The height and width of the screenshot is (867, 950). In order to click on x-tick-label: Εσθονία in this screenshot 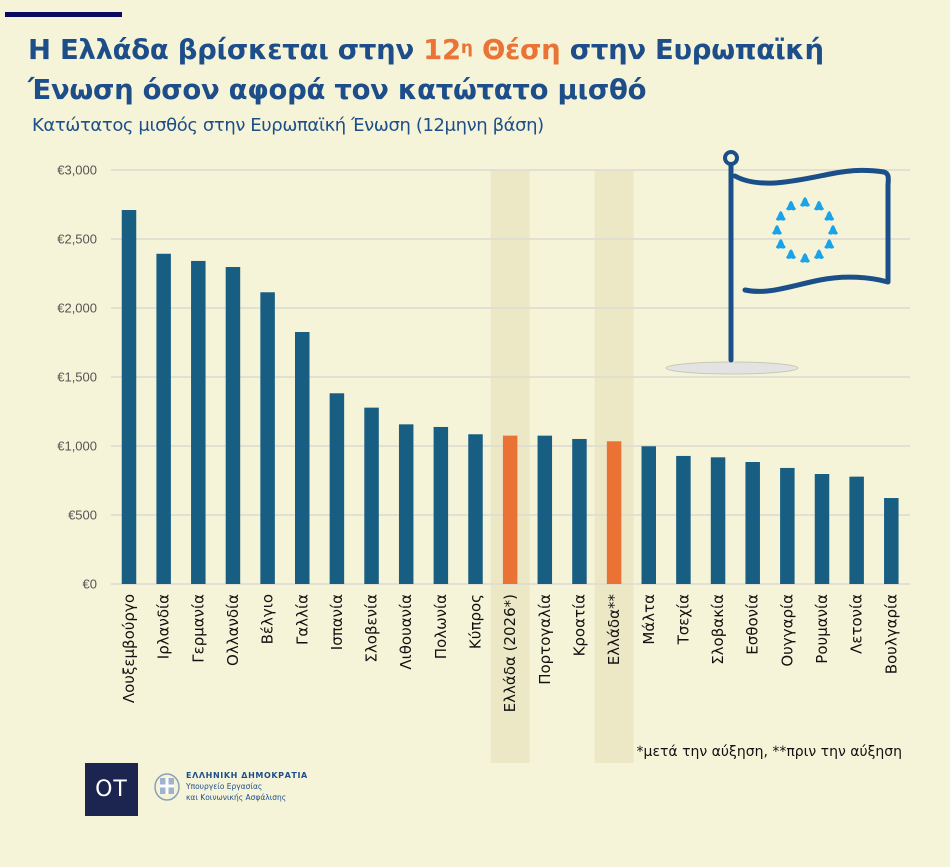, I will do `click(753, 624)`.